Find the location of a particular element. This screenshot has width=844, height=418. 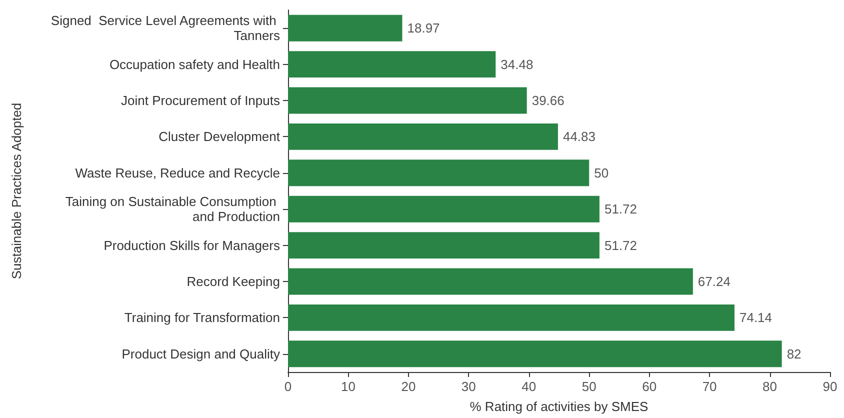

y-tick-label: Waste Reuse, Reduce and Recycle is located at coordinates (177, 172).